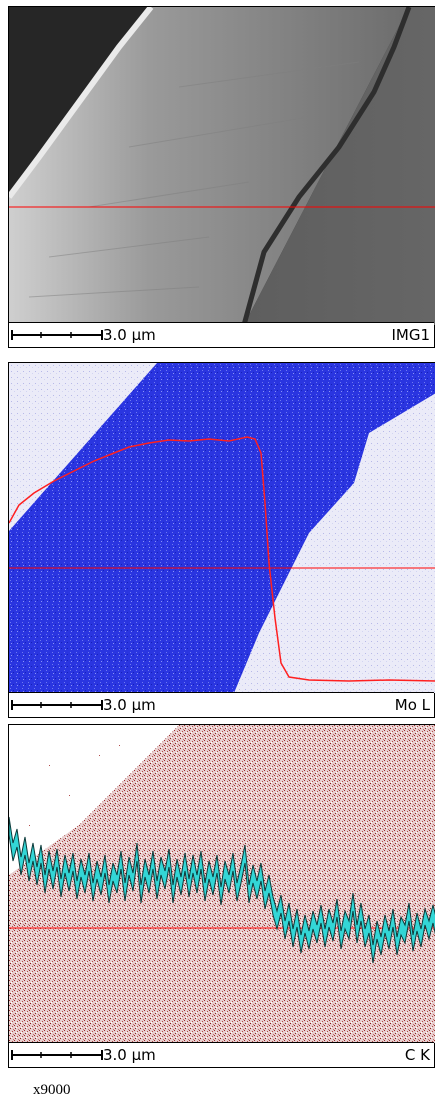 The height and width of the screenshot is (1106, 435). Describe the element at coordinates (412, 705) in the screenshot. I see `element-label: Mo L` at that location.